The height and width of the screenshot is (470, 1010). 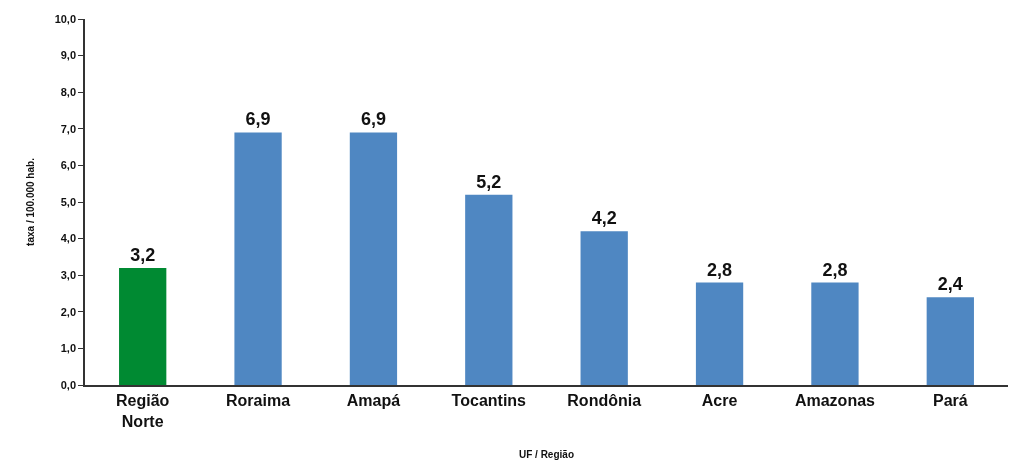 I want to click on y-tick-label: 10,0, so click(x=65, y=18).